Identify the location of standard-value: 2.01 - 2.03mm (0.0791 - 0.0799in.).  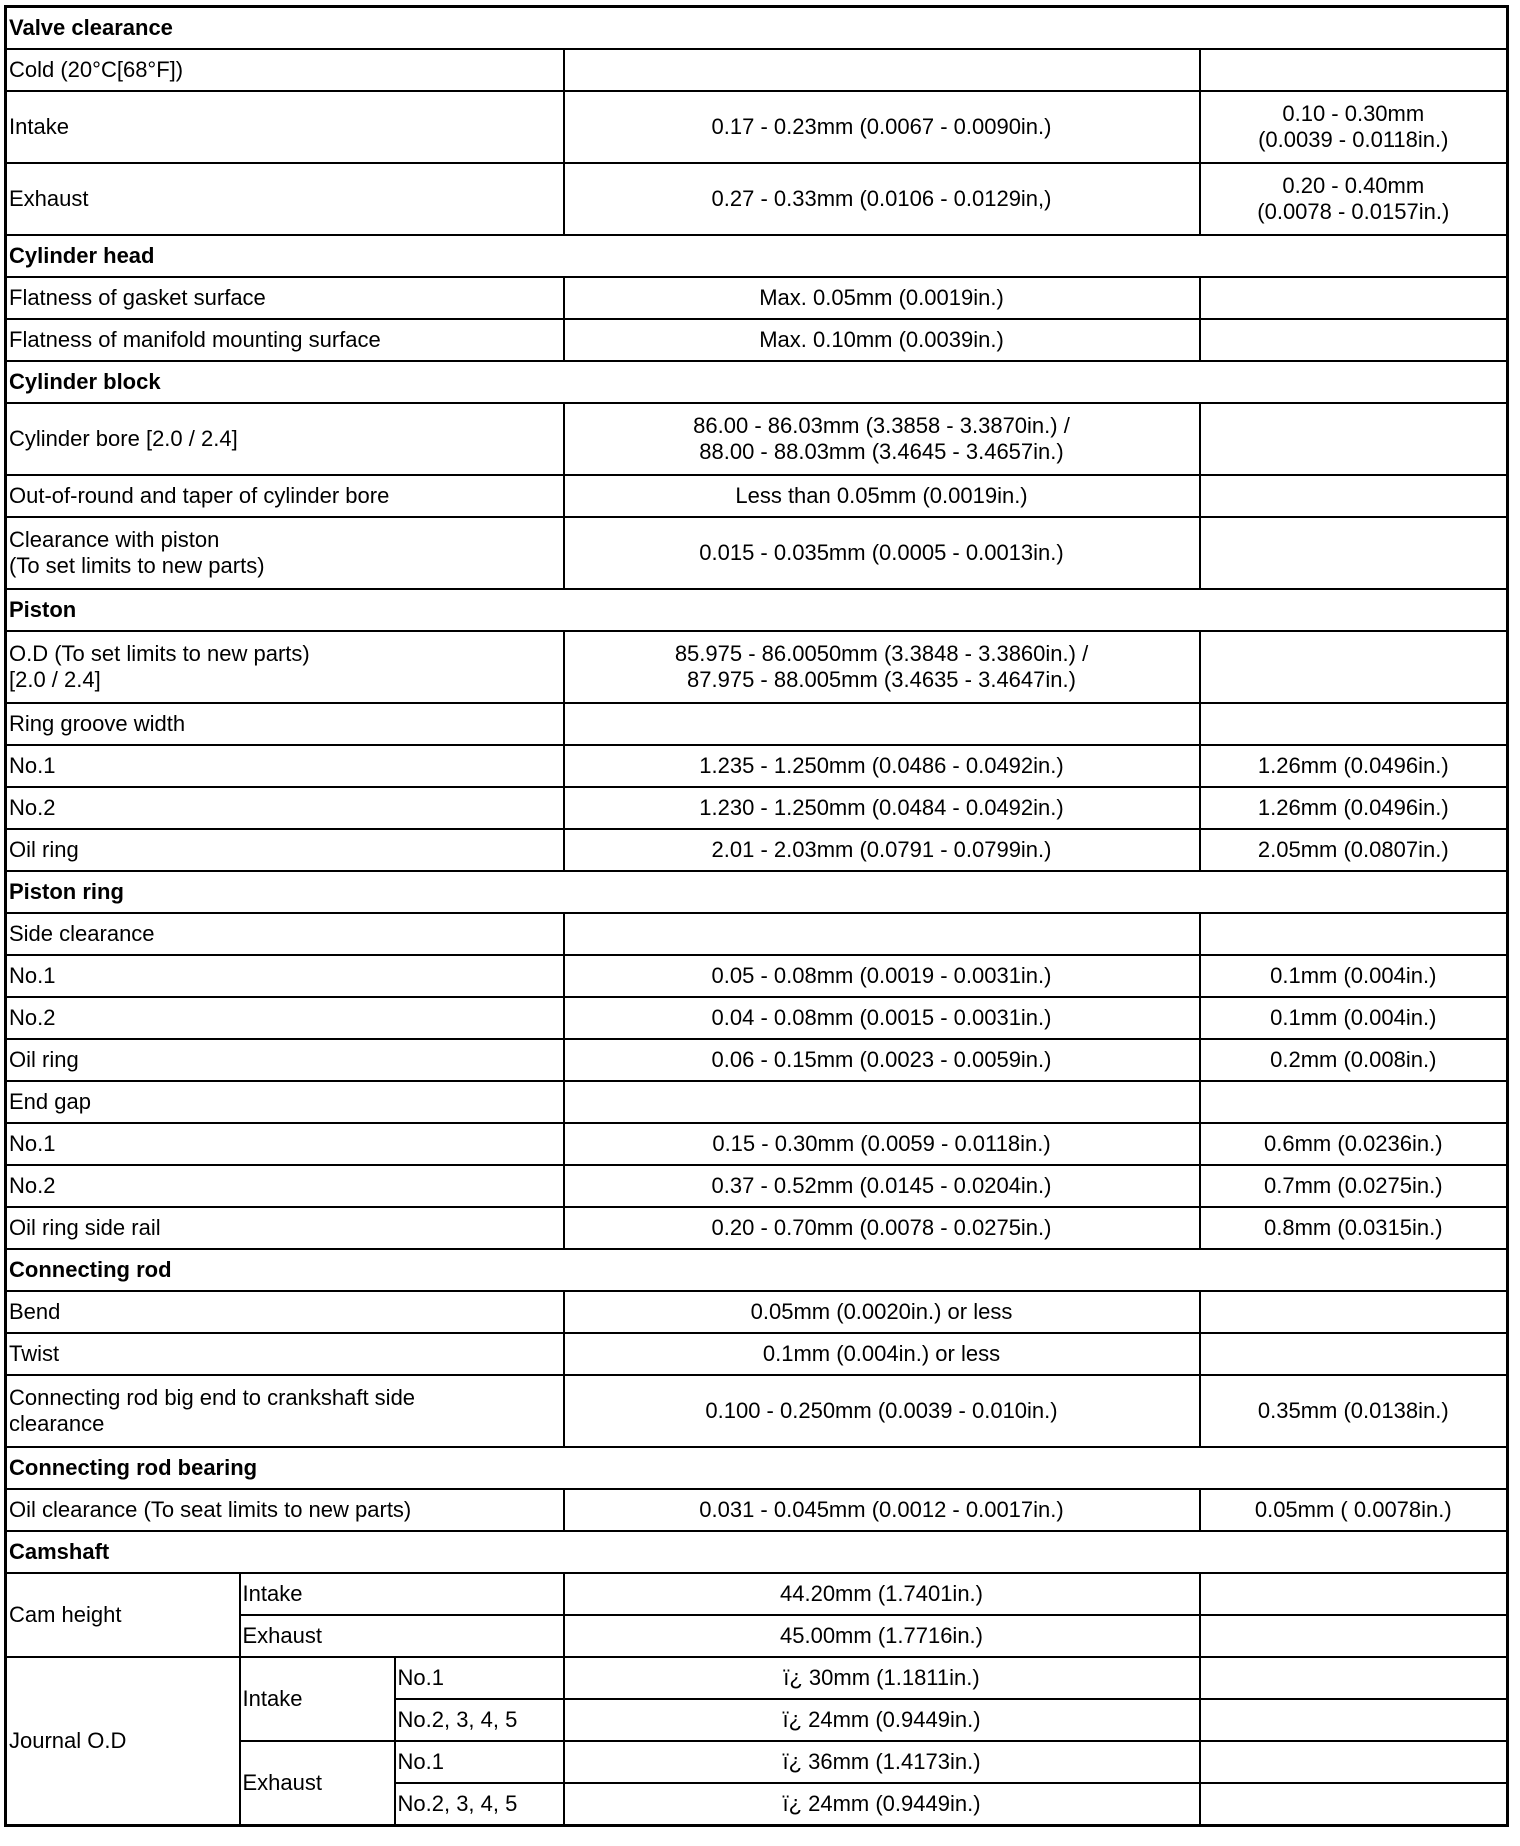
(881, 850).